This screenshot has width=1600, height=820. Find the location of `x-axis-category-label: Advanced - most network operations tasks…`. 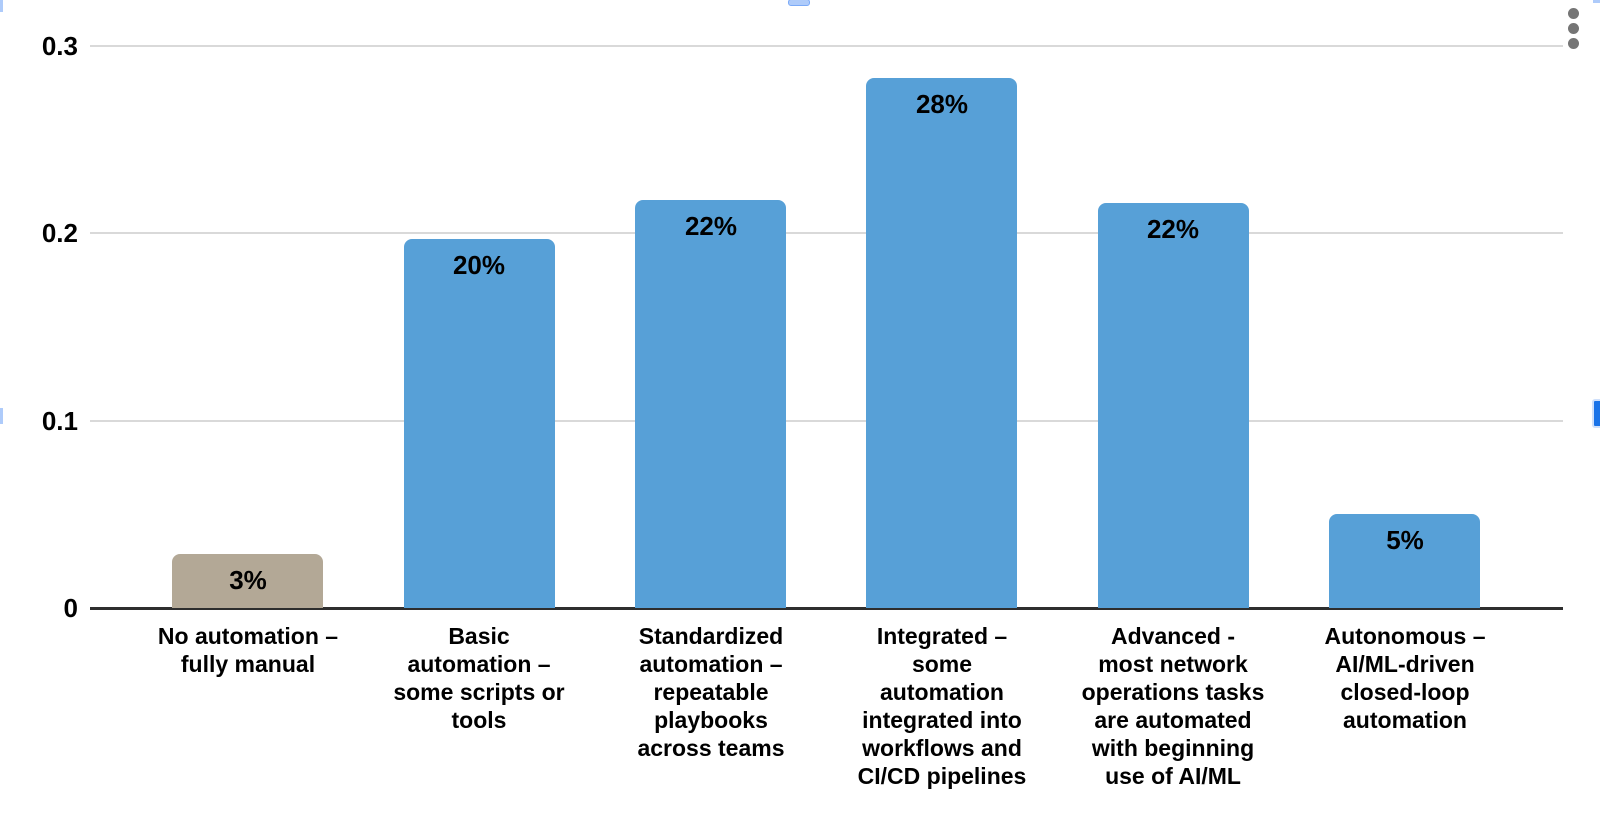

x-axis-category-label: Advanced - most network operations tasks… is located at coordinates (1173, 706).